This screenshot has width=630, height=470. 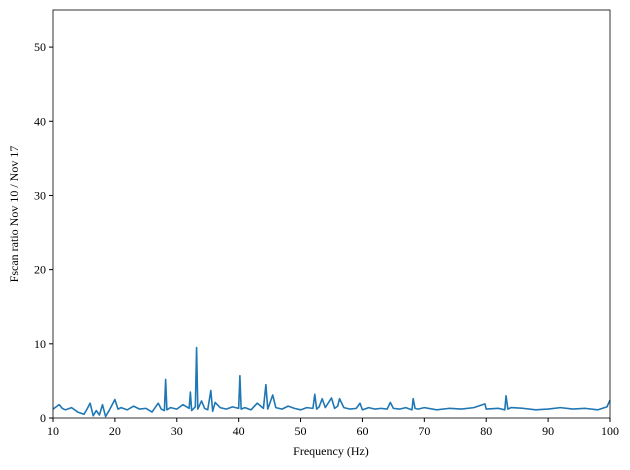 I want to click on x-axis-label: Frequency (Hz), so click(x=331, y=451).